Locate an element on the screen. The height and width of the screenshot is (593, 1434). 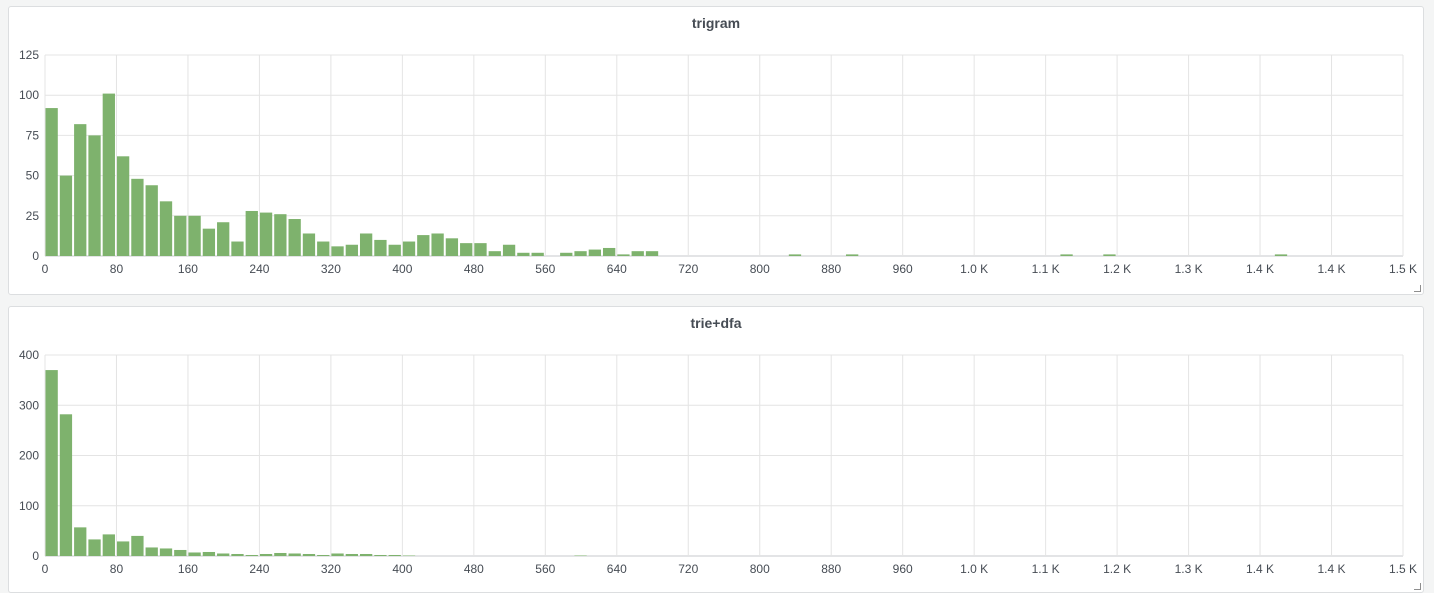
x-tick-label: 400 is located at coordinates (402, 269).